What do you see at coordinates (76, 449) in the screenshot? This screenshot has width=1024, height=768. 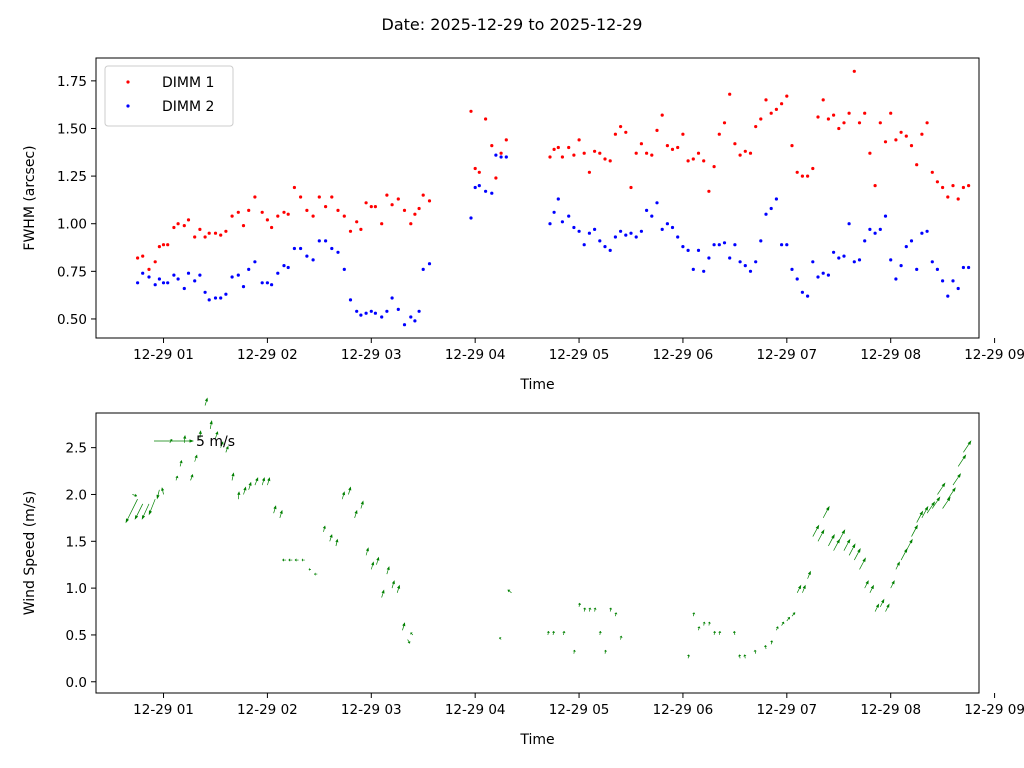 I see `y-tick-label: 2.5` at bounding box center [76, 449].